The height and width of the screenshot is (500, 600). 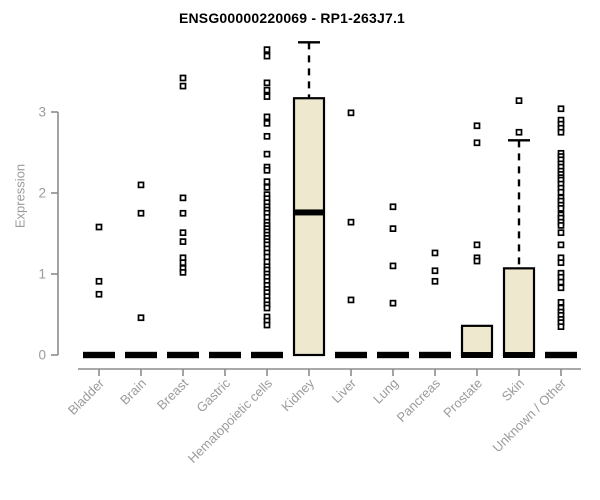 I want to click on x-tick-label-breast: Breast, so click(x=172, y=393).